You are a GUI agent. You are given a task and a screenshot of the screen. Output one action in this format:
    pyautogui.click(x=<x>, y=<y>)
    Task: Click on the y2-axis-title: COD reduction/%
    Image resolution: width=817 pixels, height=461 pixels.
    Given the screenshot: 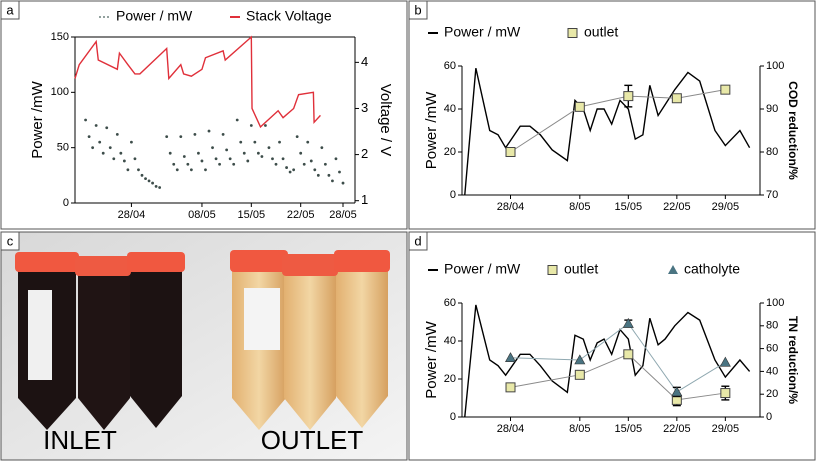 What is the action you would take?
    pyautogui.click(x=793, y=130)
    